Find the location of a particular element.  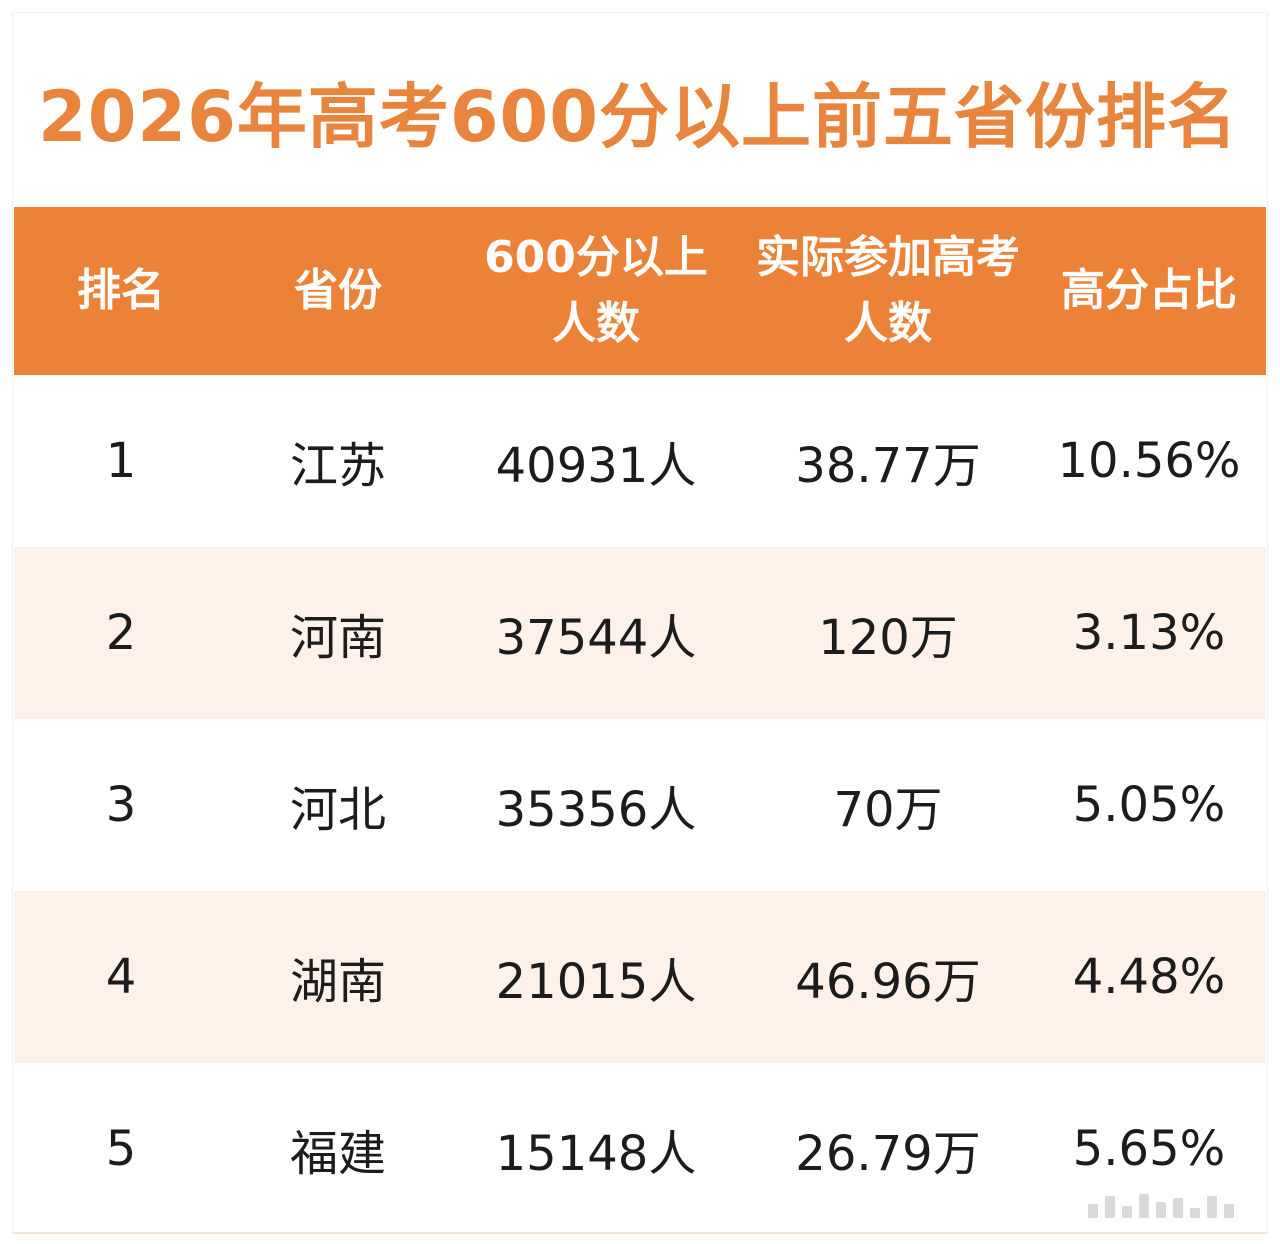

cell-total-examinees: 120万 is located at coordinates (888, 638).